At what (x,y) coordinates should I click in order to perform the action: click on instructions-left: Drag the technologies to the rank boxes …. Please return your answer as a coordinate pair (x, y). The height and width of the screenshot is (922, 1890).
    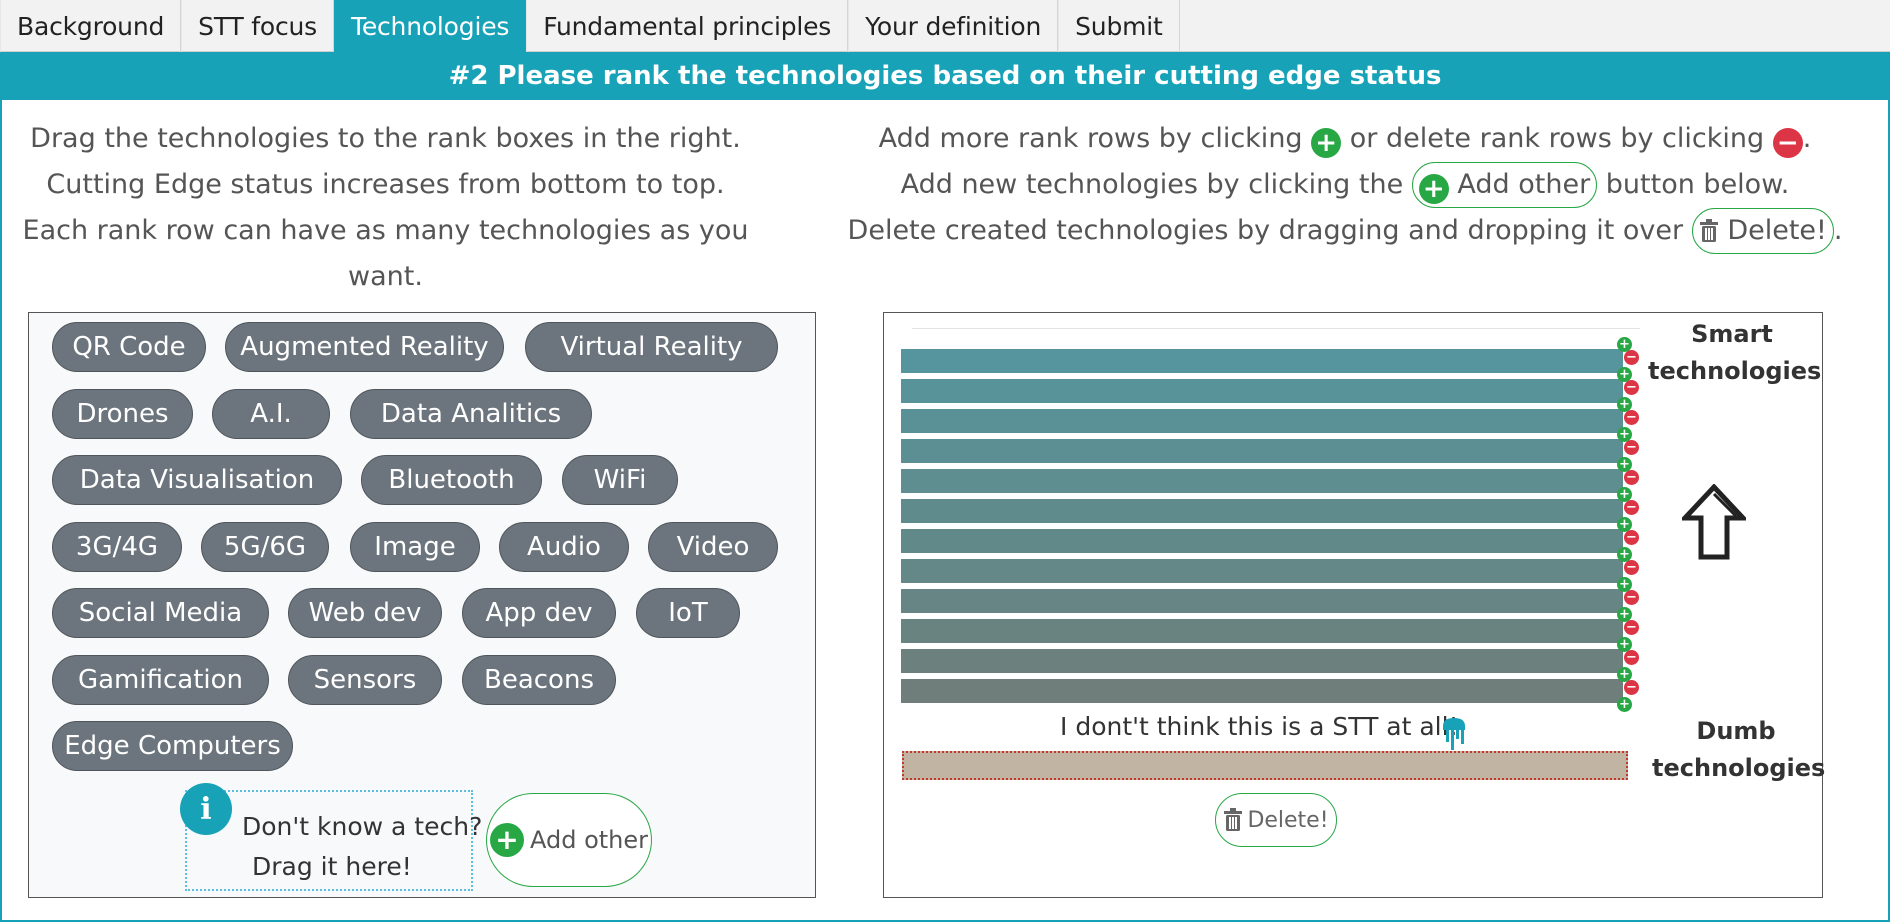
    Looking at the image, I should click on (385, 208).